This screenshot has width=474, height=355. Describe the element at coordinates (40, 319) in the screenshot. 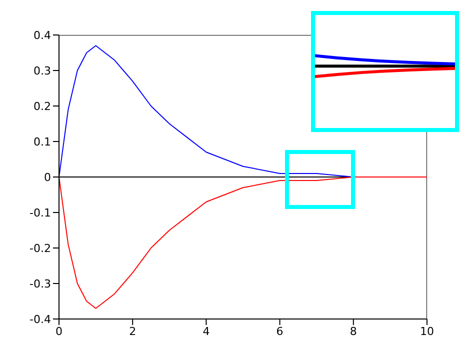

I see `y-tick-label: -0.4` at that location.